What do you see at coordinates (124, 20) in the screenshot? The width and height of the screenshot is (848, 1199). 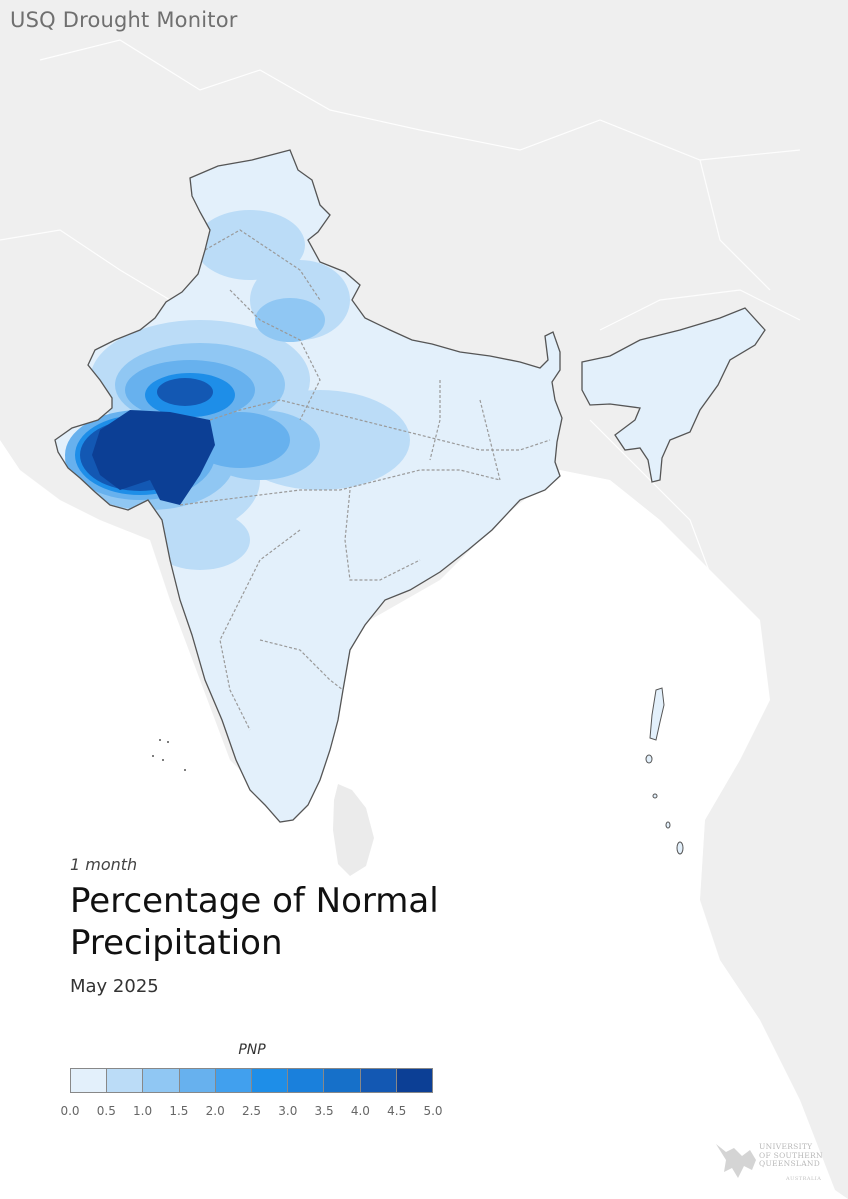 I see `app-title: USQ Drought Monitor` at bounding box center [124, 20].